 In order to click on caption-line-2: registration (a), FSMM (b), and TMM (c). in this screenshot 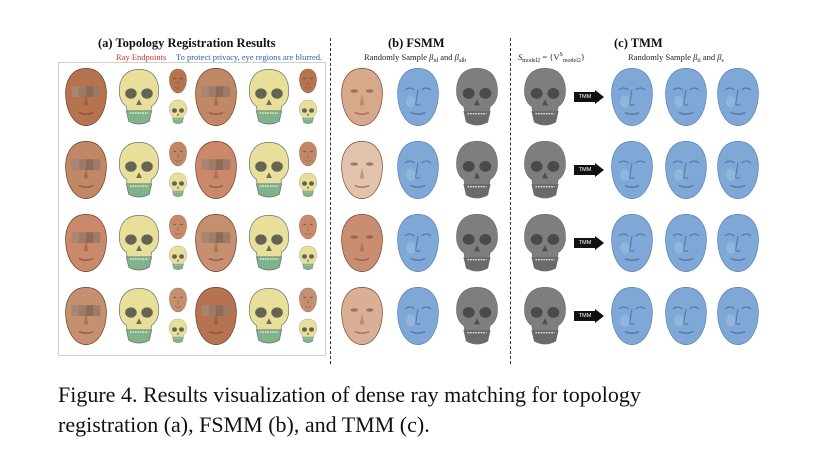, I will do `click(244, 424)`.